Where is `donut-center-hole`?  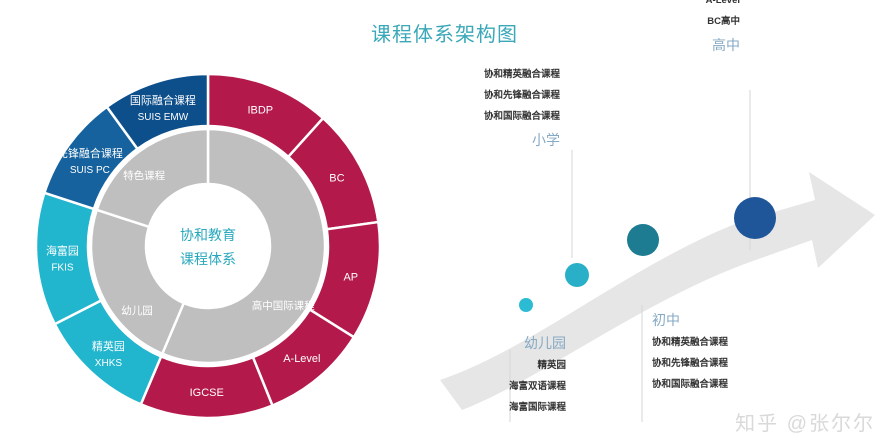
donut-center-hole is located at coordinates (208, 246).